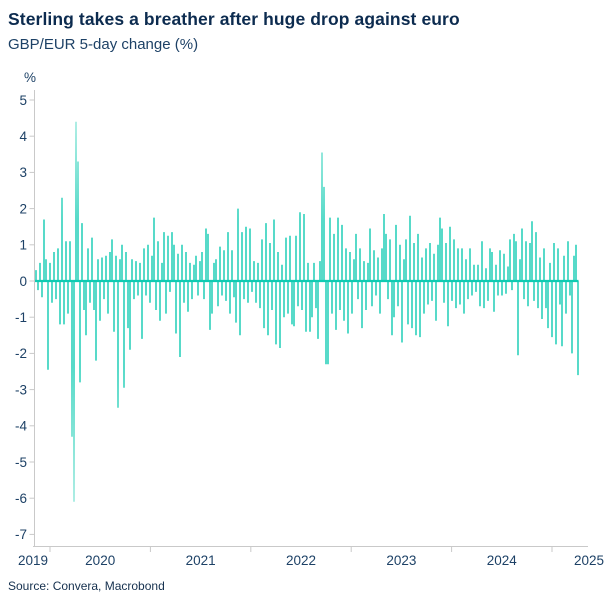 The width and height of the screenshot is (605, 605). What do you see at coordinates (23, 245) in the screenshot?
I see `y-tick-label: 1` at bounding box center [23, 245].